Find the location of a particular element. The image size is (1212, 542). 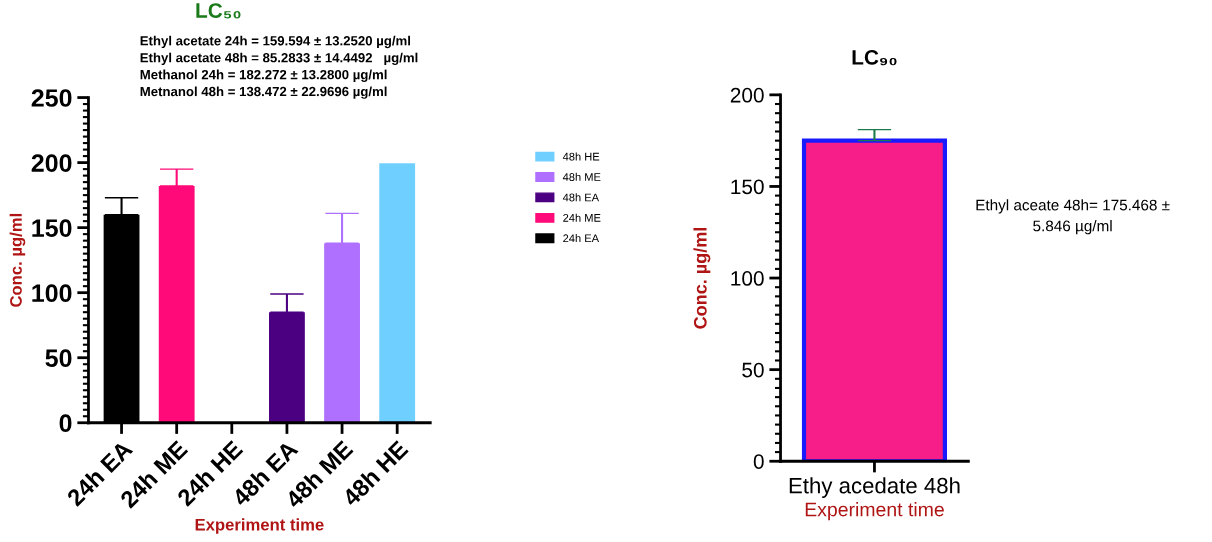

x-tick-label: Ethy acedate 48h is located at coordinates (874, 487).